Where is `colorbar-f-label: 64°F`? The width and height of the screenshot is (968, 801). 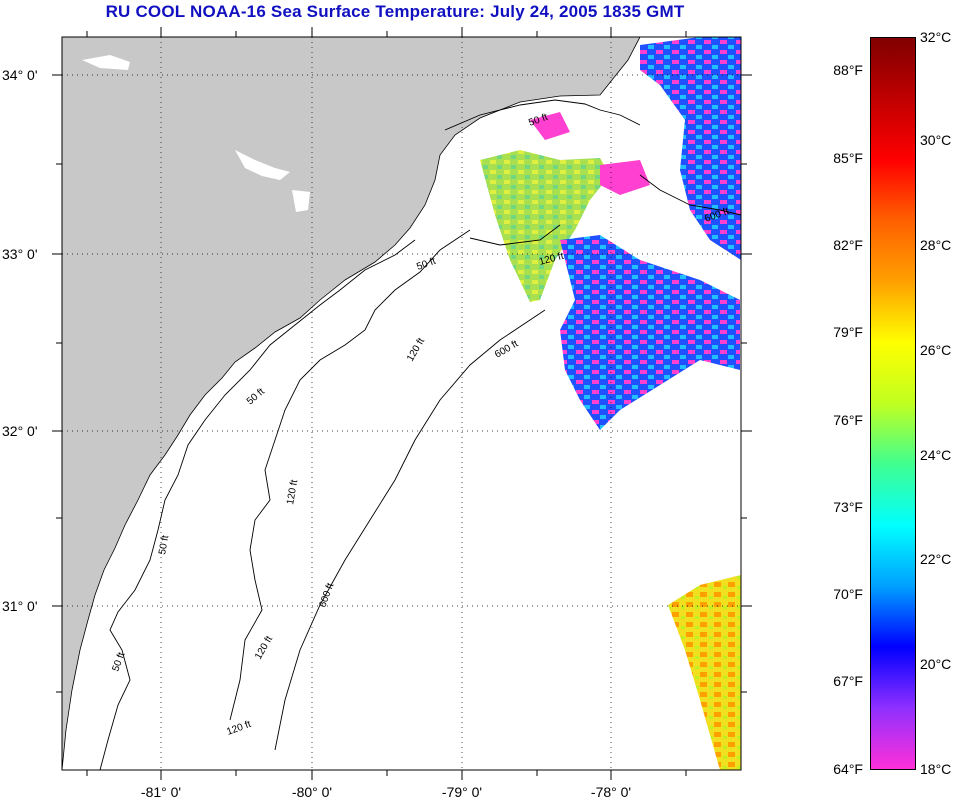 colorbar-f-label: 64°F is located at coordinates (848, 769).